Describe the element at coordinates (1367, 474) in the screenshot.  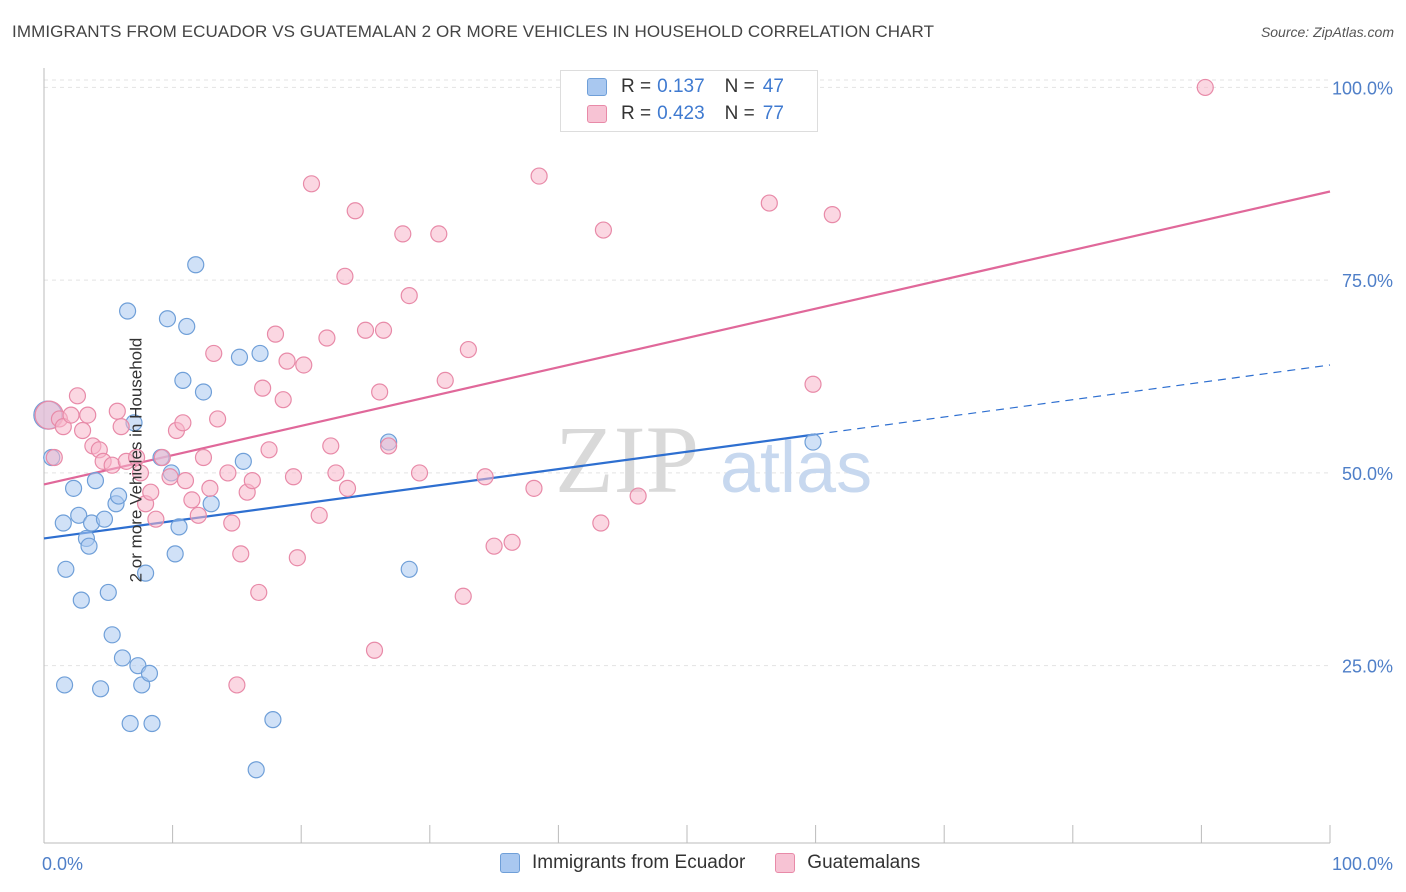
I see `y-tick-label: 50.0%` at that location.